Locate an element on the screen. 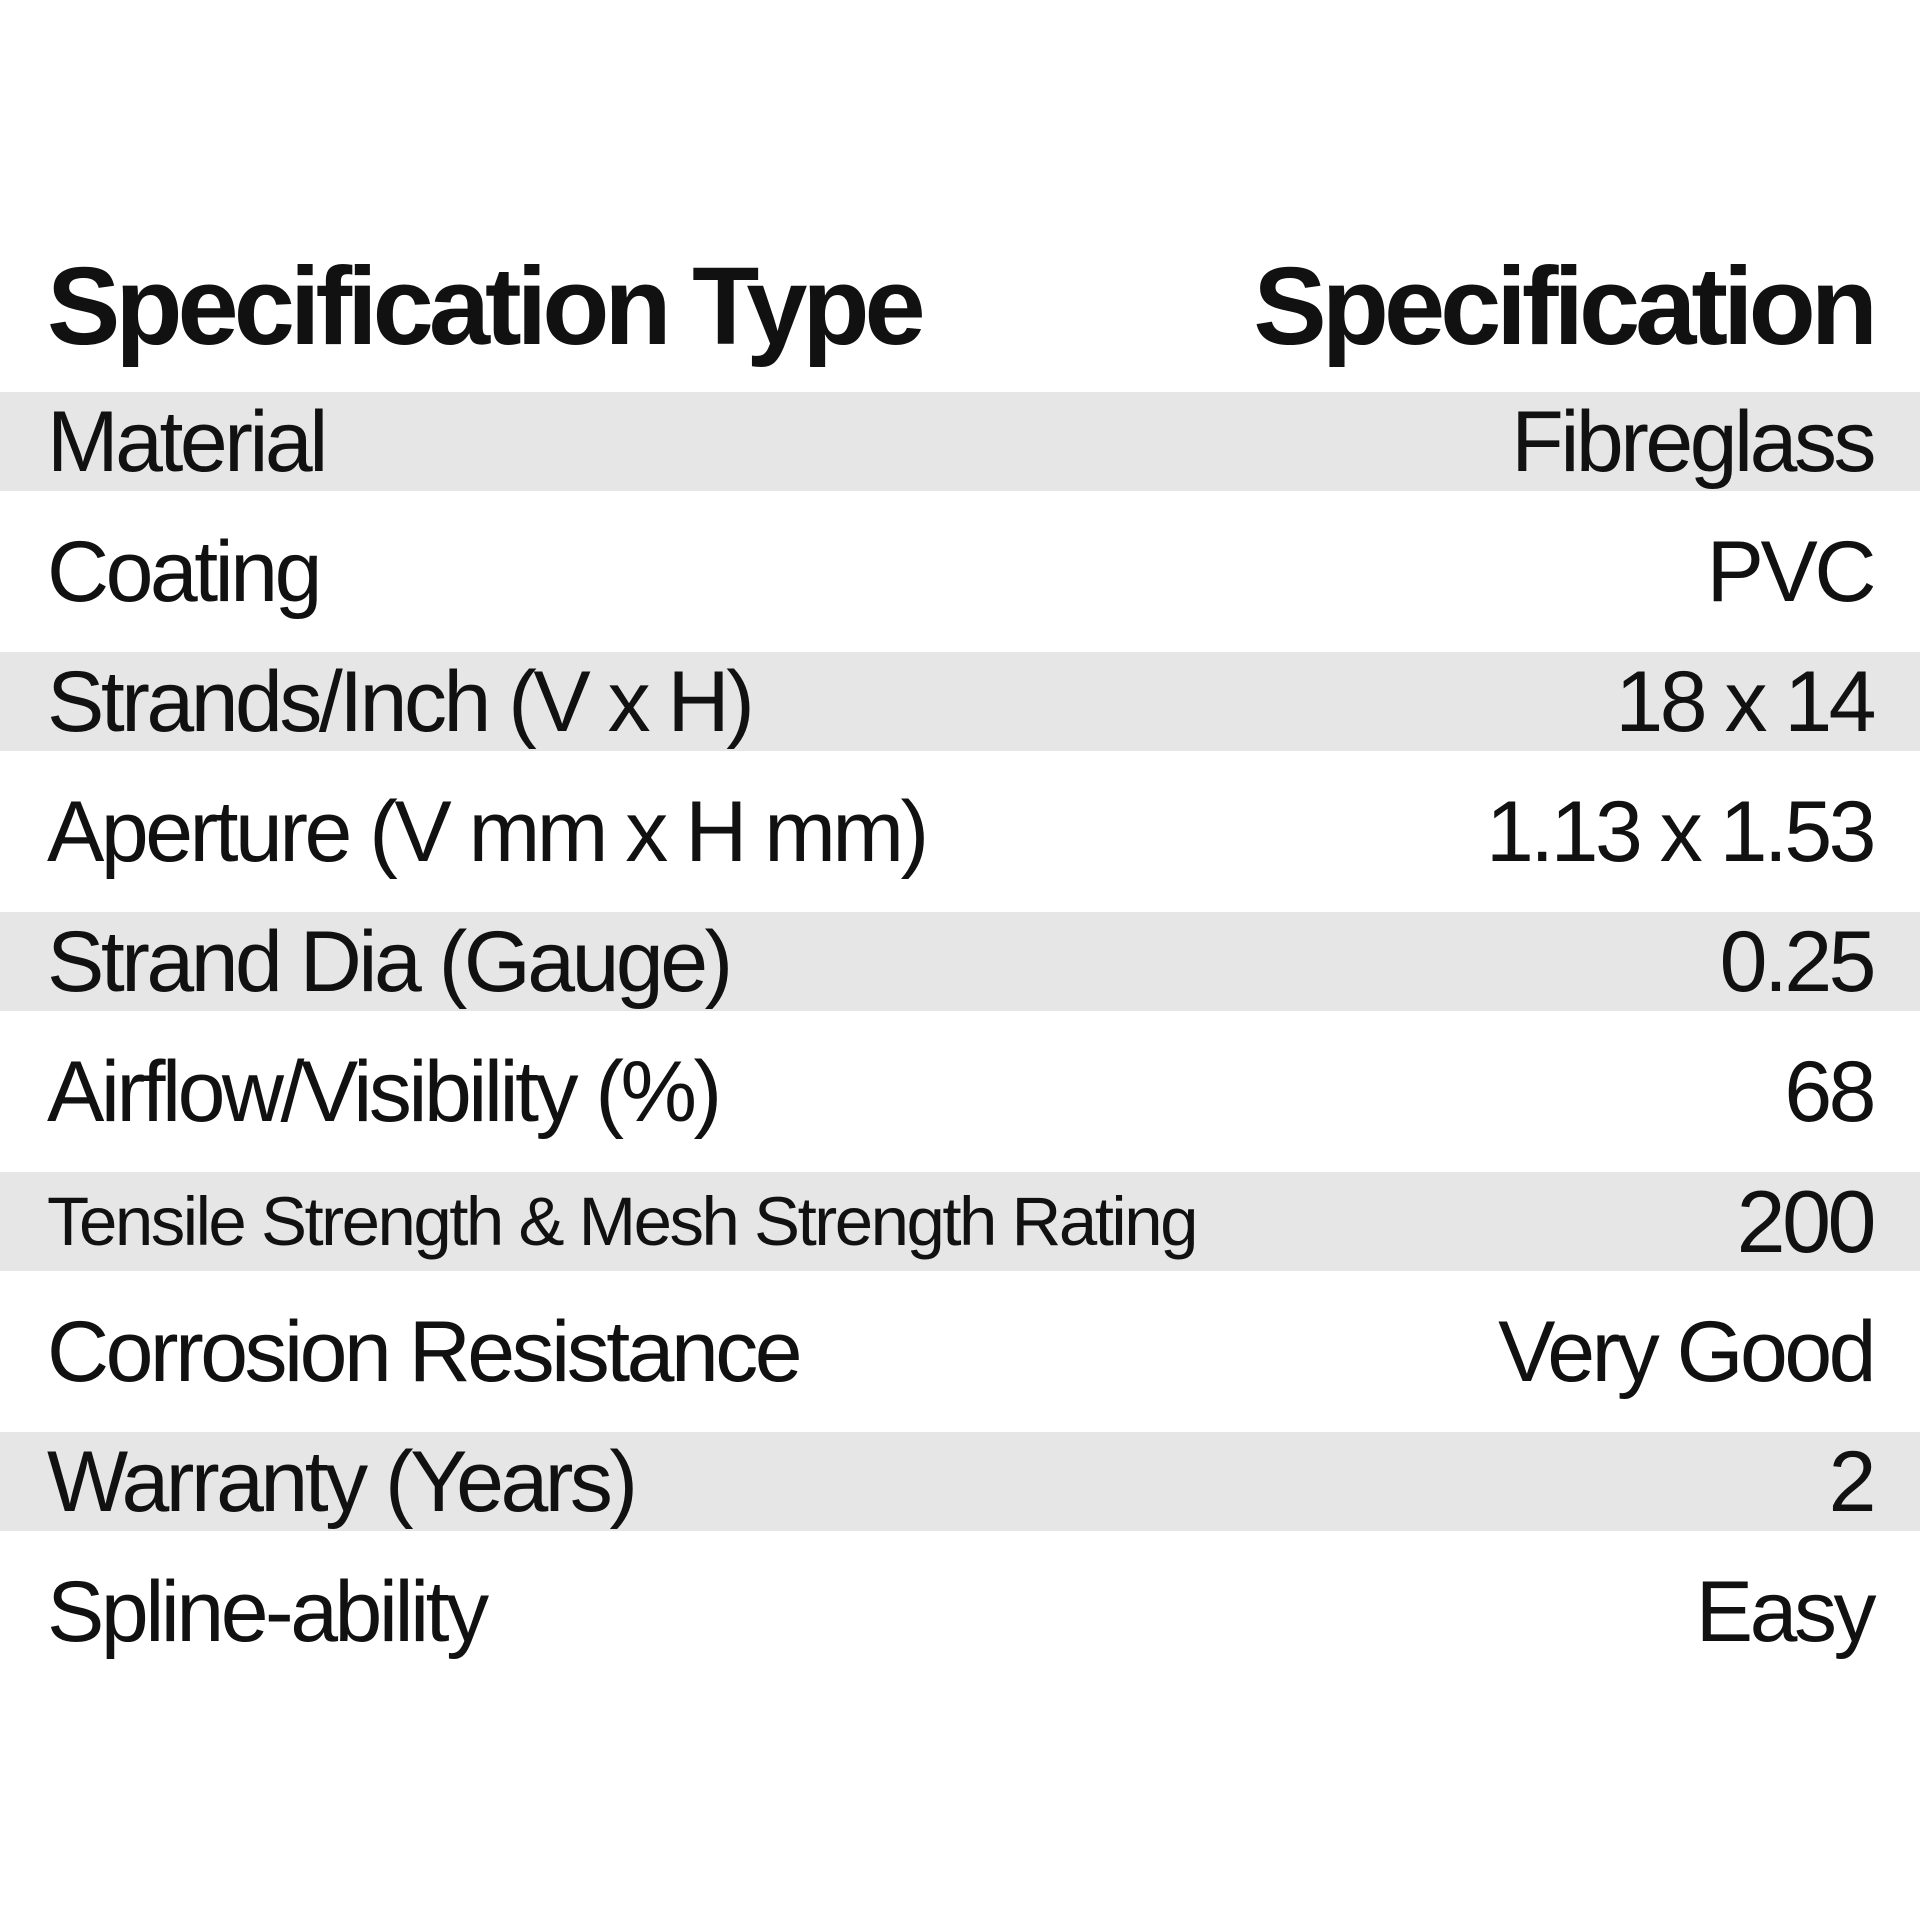  table-row-spline-ability: Spline-ability Easy is located at coordinates (960, 1611).